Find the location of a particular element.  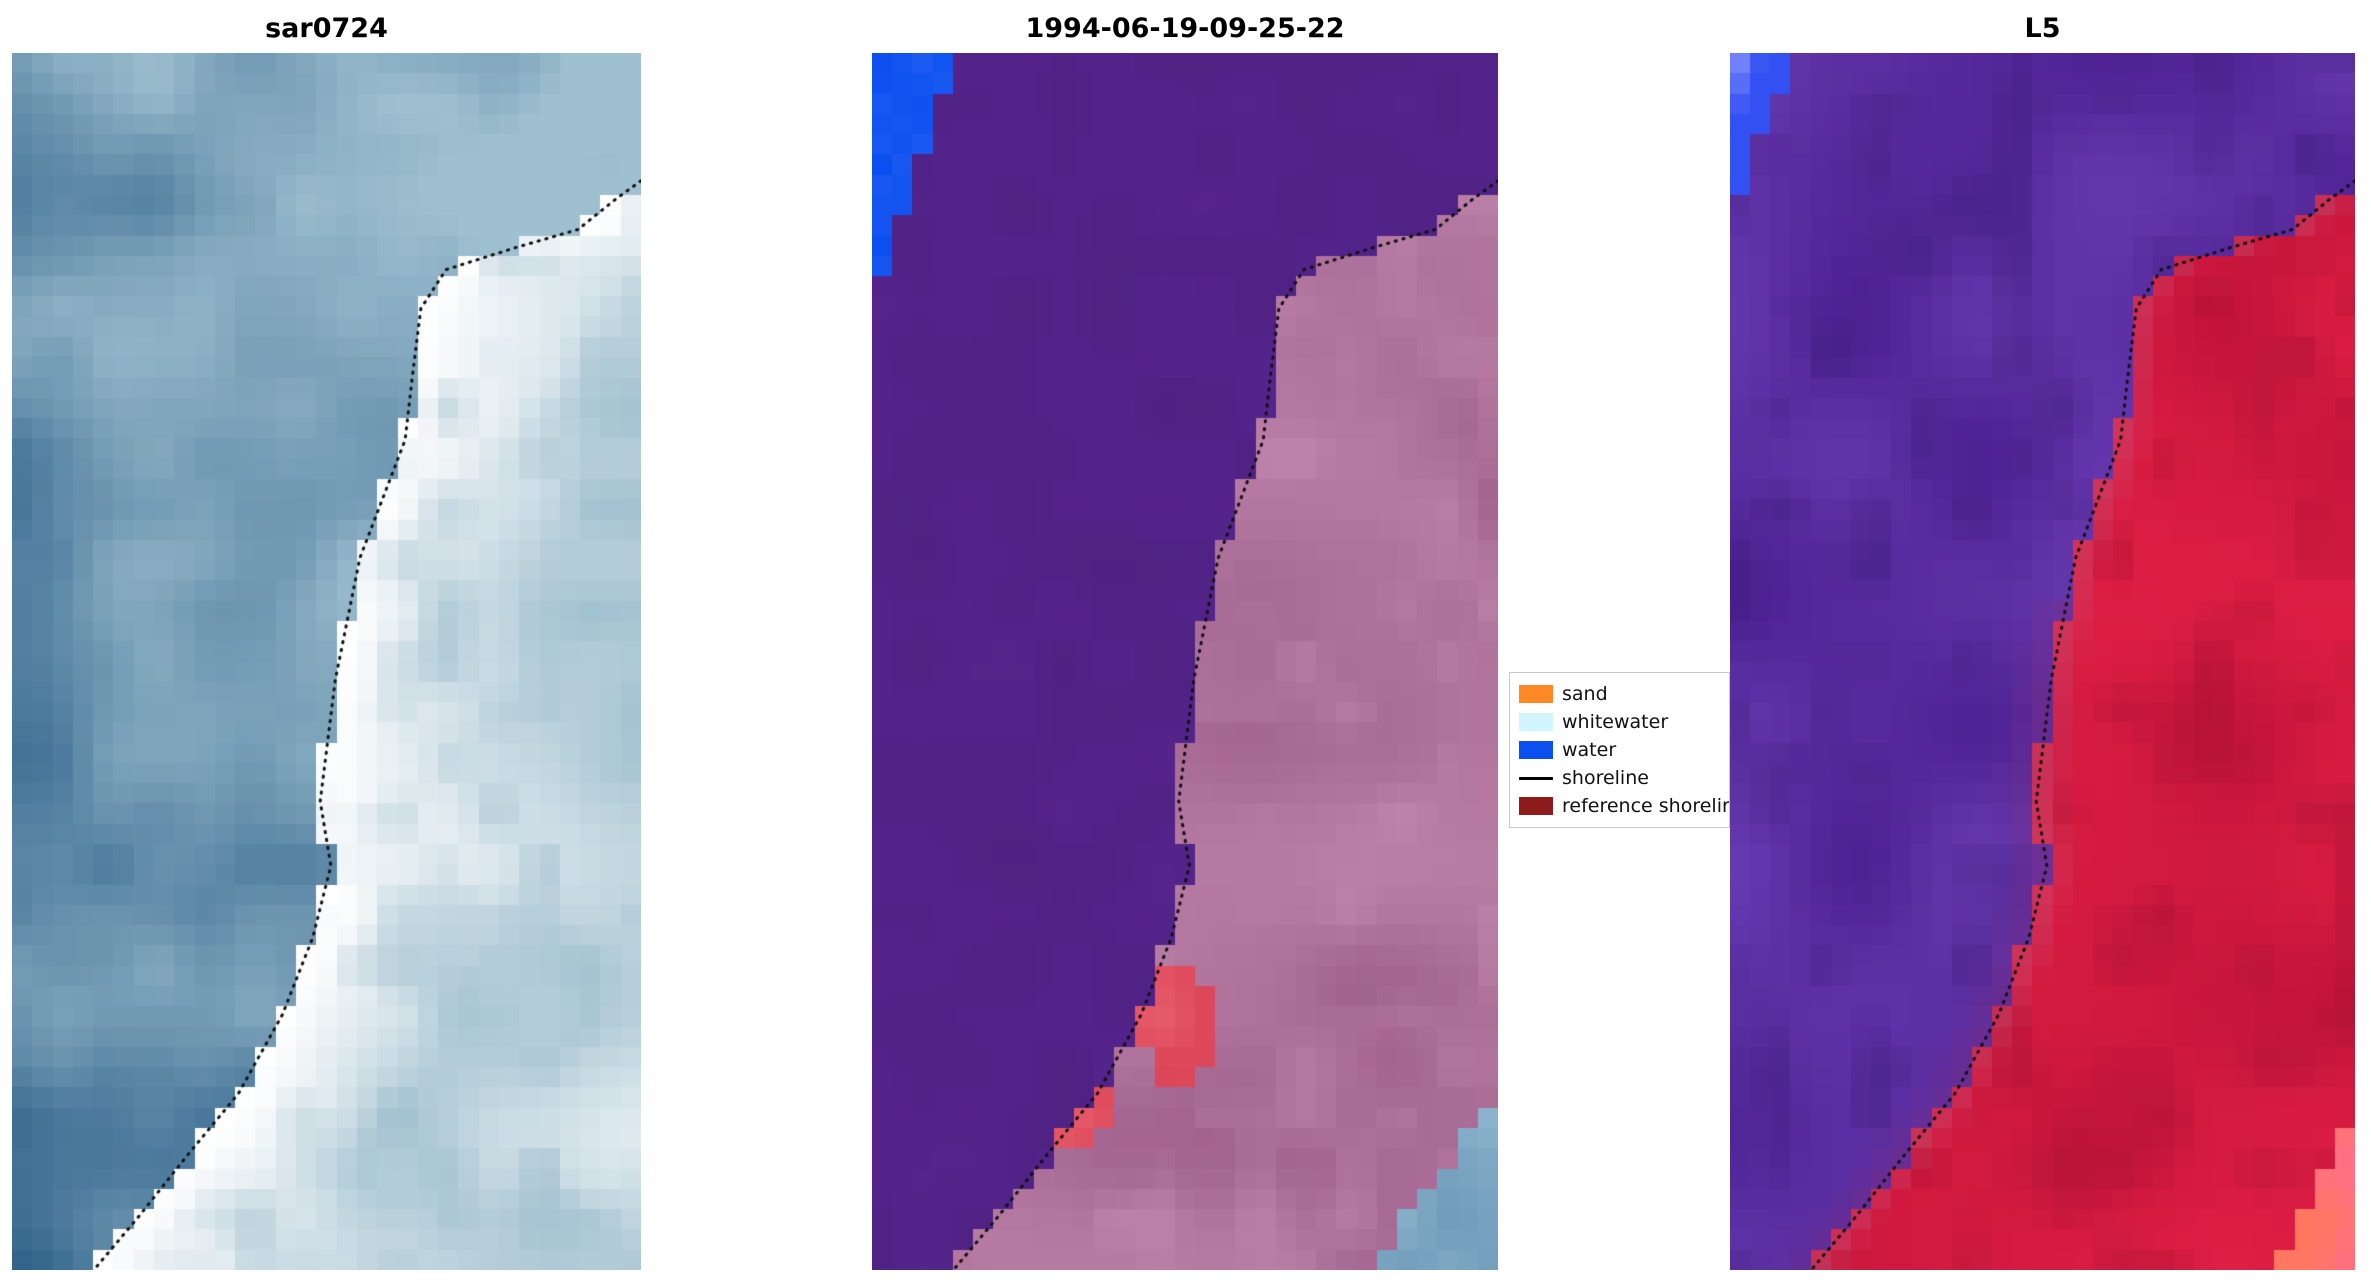

legend-label-reference-shoreline: reference shoreline is located at coordinates (1646, 806).